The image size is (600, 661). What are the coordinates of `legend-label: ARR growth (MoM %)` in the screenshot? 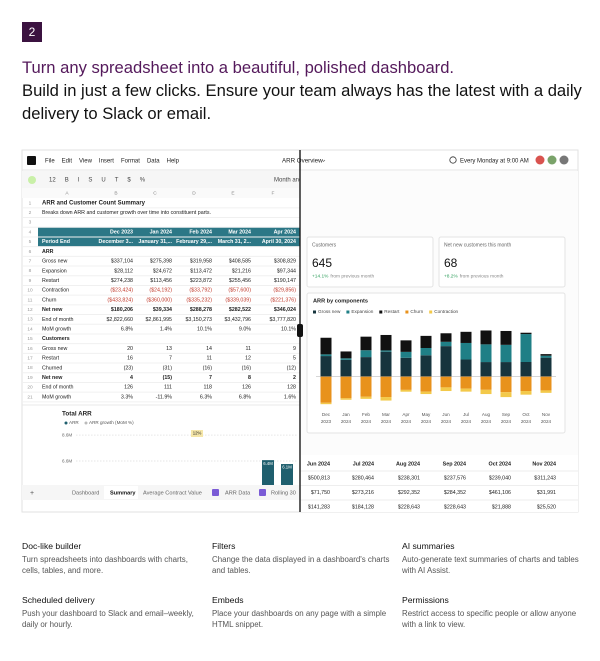 It's located at (111, 422).